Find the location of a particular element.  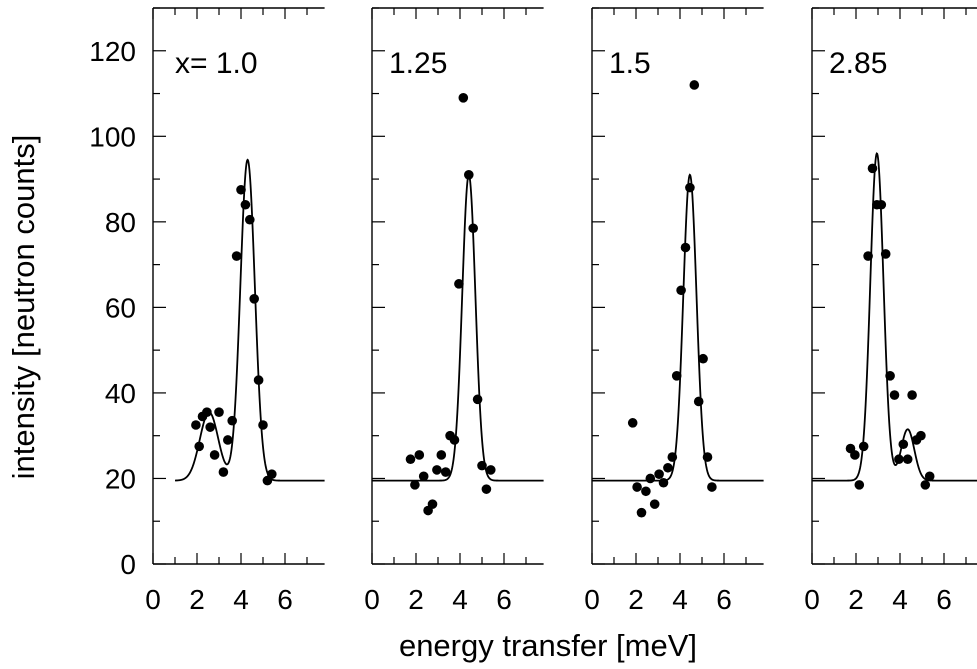

y-tick-label: 60 is located at coordinates (120, 307).